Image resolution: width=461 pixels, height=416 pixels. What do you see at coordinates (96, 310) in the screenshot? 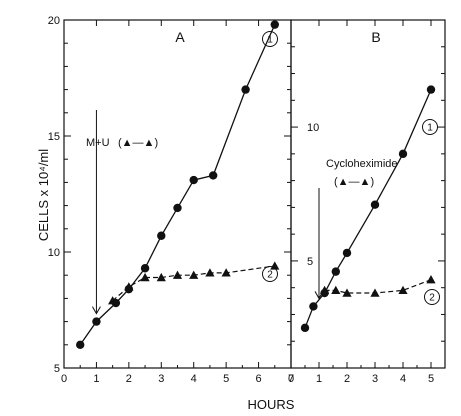
I see `arrow-head` at bounding box center [96, 310].